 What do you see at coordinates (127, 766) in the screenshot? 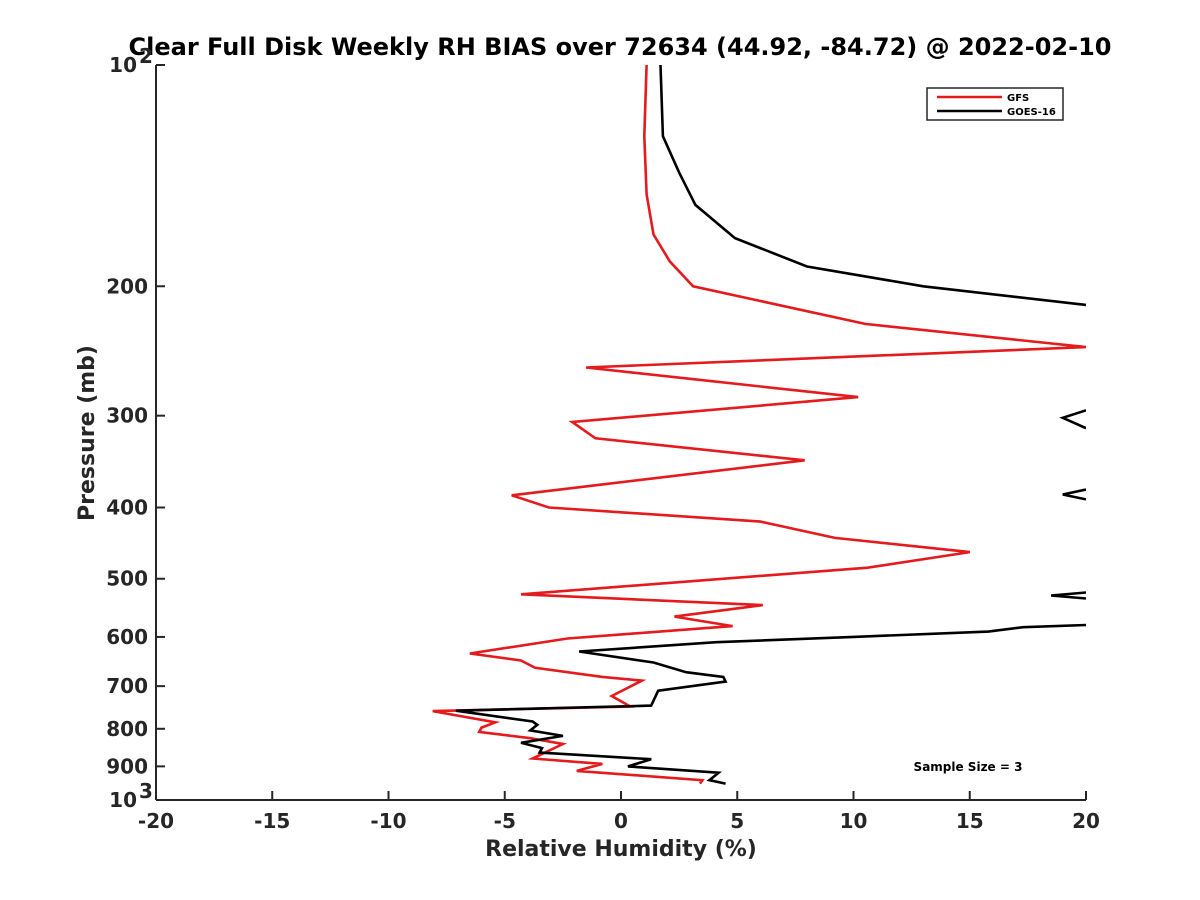
I see `y-tick-label: 900` at bounding box center [127, 766].